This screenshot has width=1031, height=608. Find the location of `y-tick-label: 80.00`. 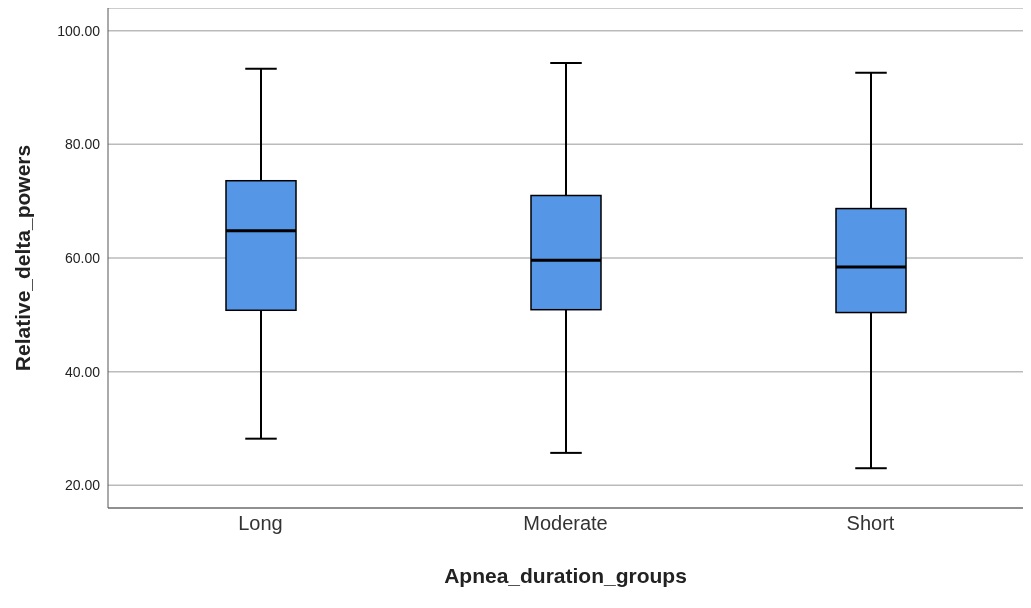

y-tick-label: 80.00 is located at coordinates (82, 144).